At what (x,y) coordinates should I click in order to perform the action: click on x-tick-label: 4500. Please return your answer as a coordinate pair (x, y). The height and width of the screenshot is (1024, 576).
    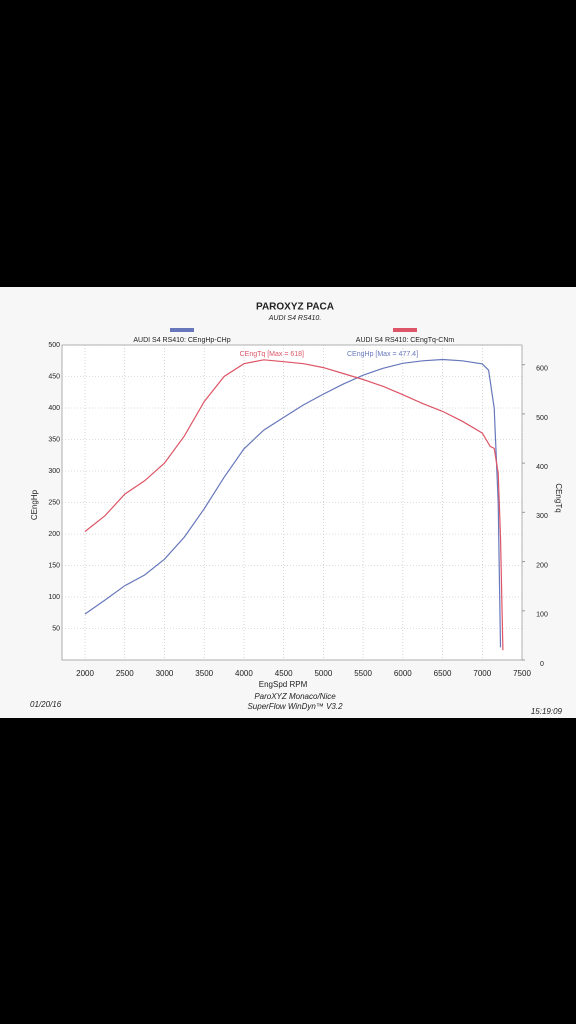
    Looking at the image, I should click on (284, 673).